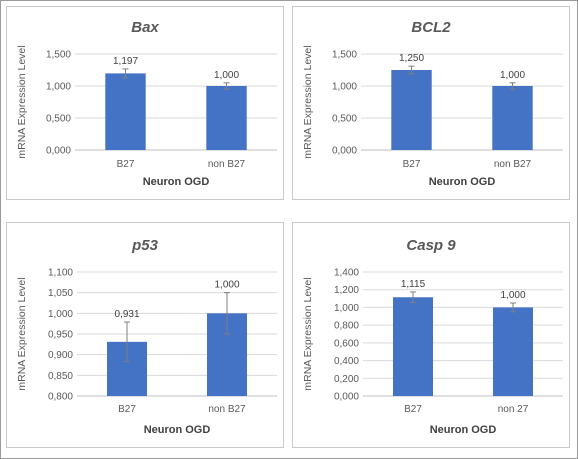 The height and width of the screenshot is (459, 578). Describe the element at coordinates (346, 343) in the screenshot. I see `y-tick-label: 0,600` at that location.